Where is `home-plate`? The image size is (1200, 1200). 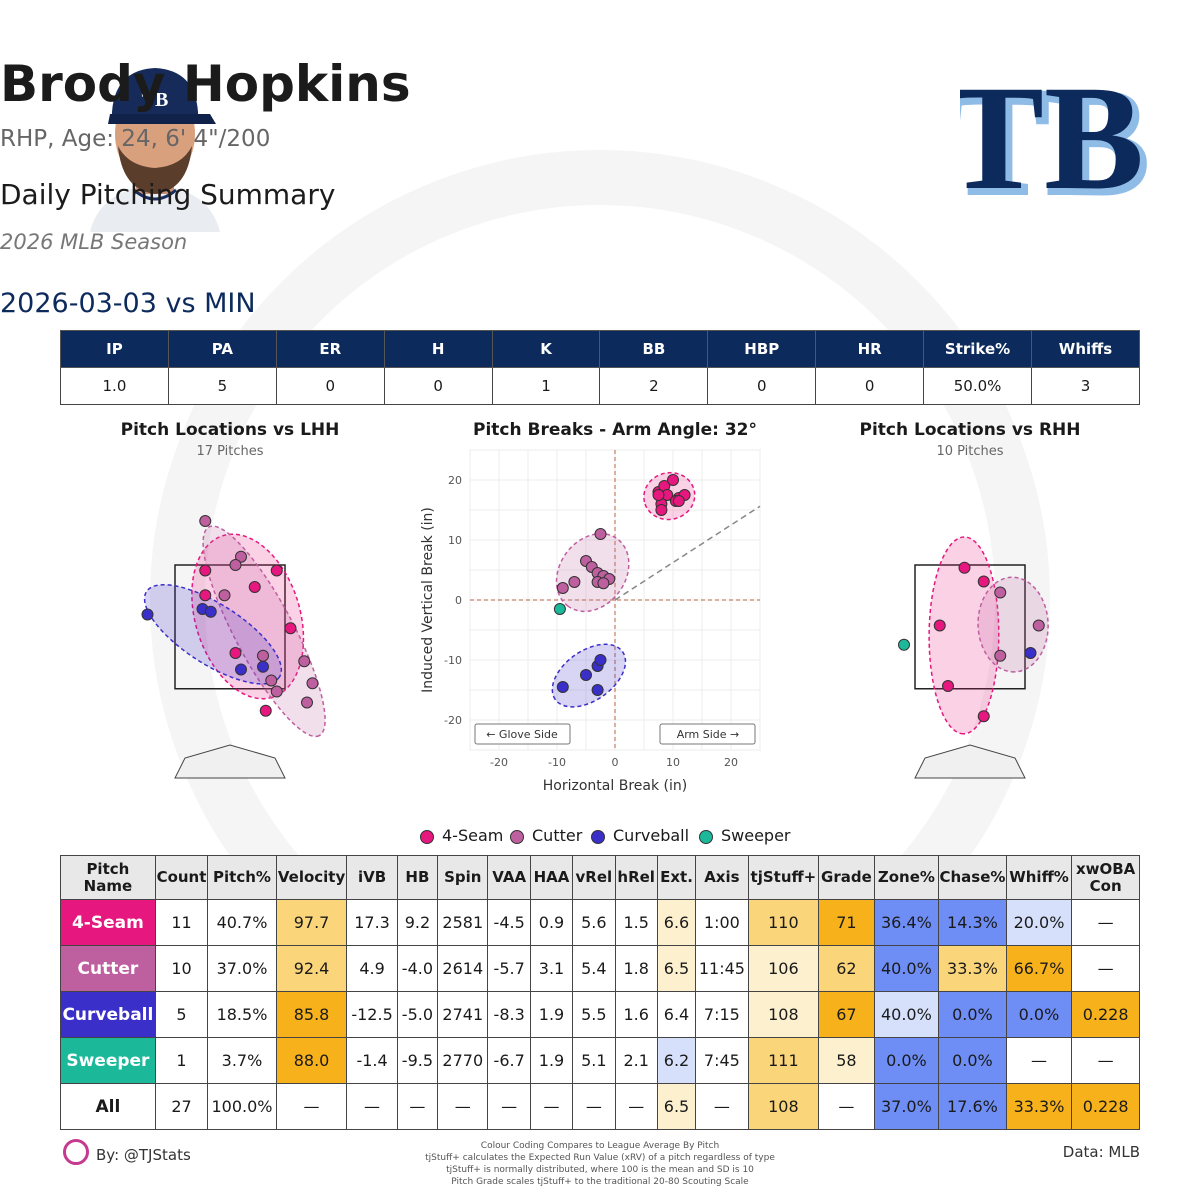
home-plate is located at coordinates (230, 761).